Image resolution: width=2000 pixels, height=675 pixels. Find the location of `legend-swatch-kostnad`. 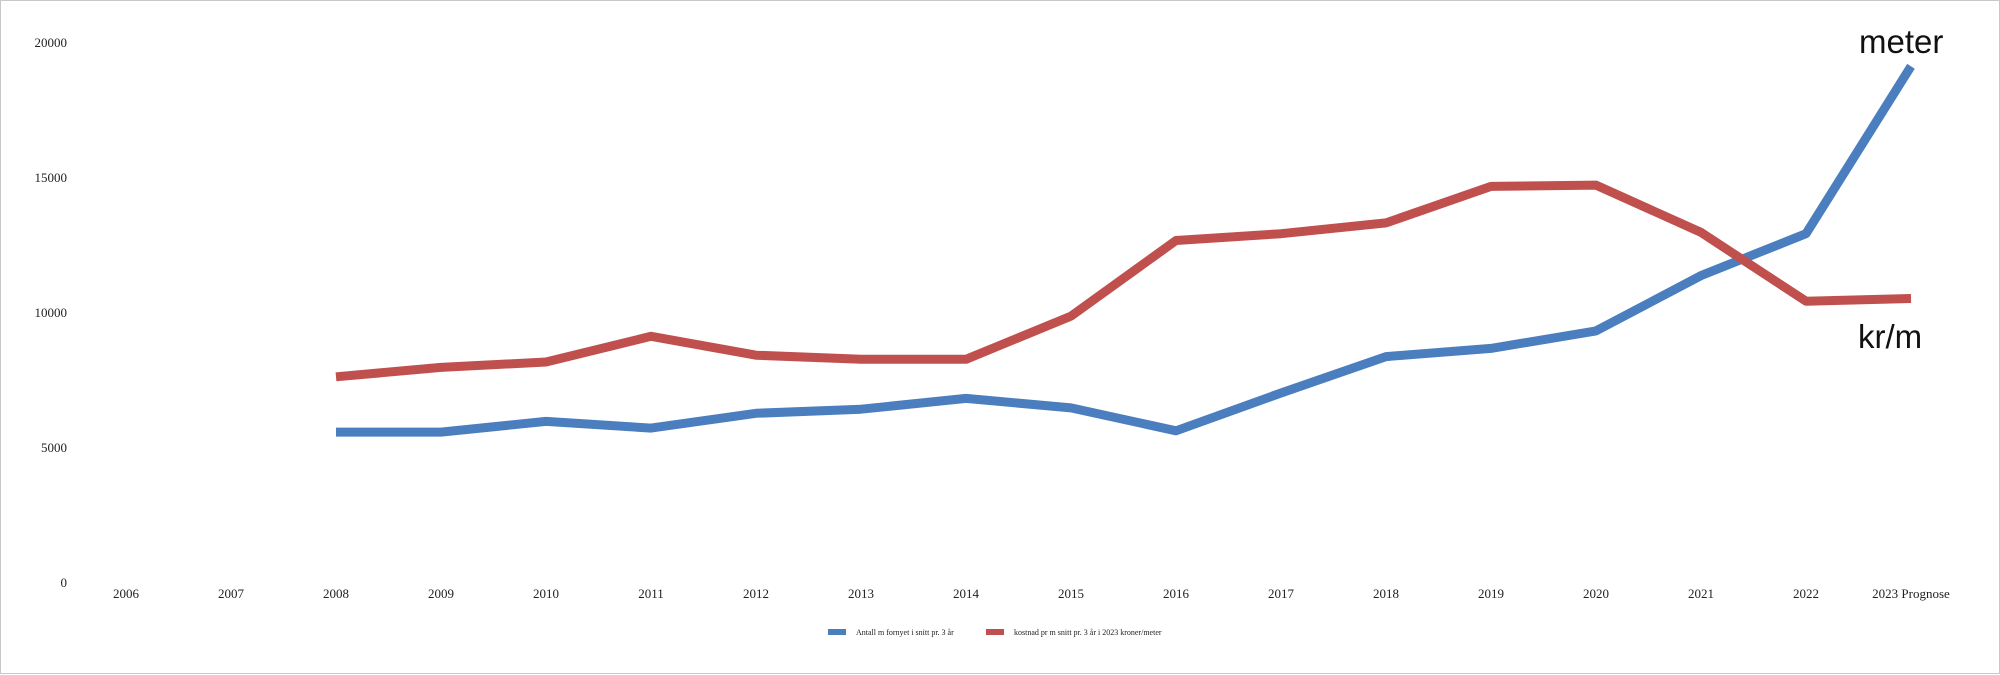

legend-swatch-kostnad is located at coordinates (995, 632).